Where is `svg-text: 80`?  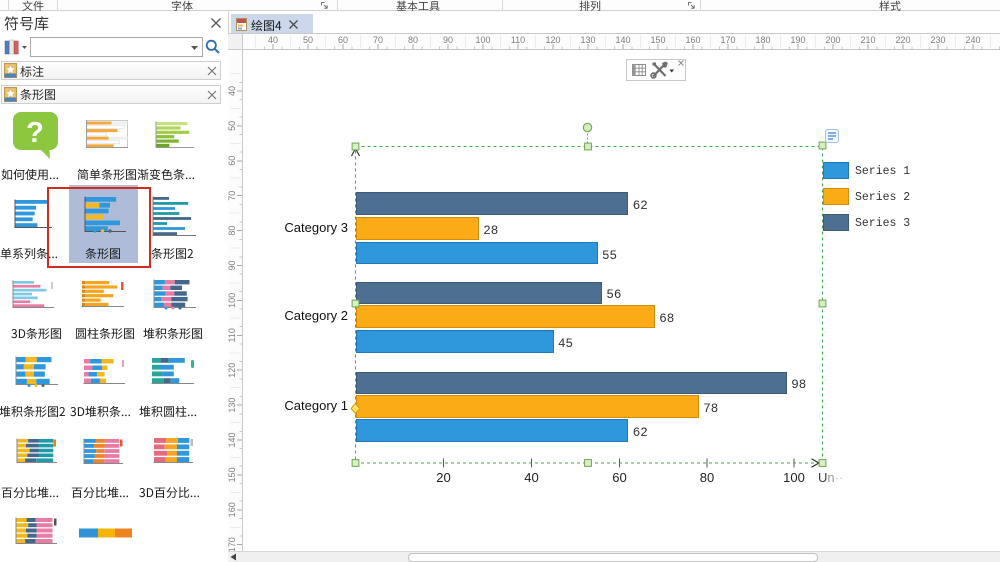 svg-text: 80 is located at coordinates (232, 231).